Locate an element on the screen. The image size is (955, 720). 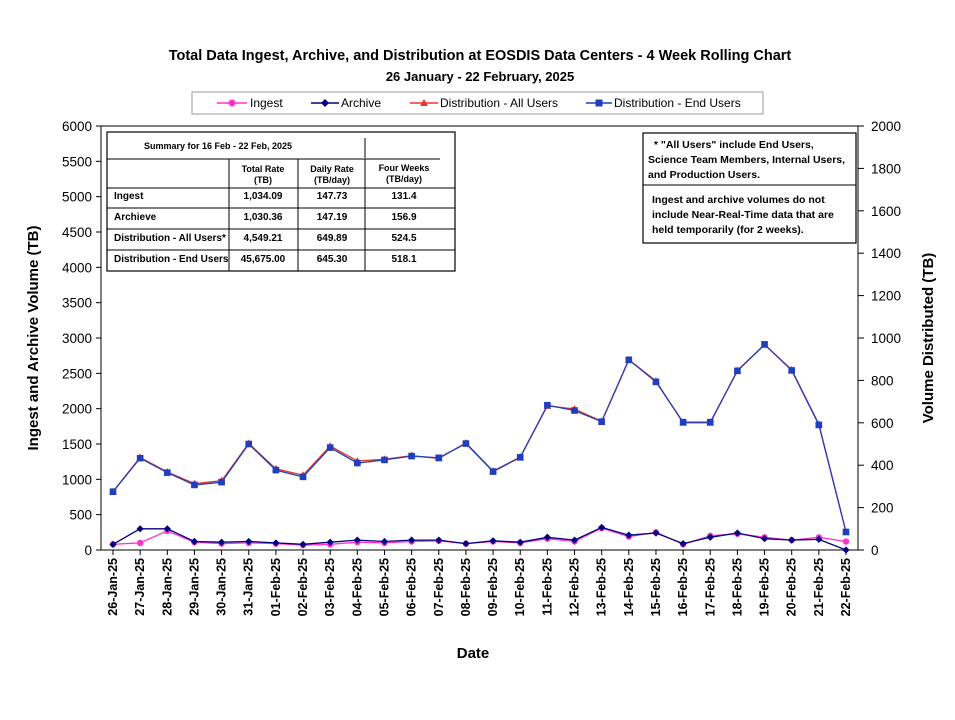
summary-title: Summary for 16 Feb - 22 Feb, 2025 is located at coordinates (218, 146).